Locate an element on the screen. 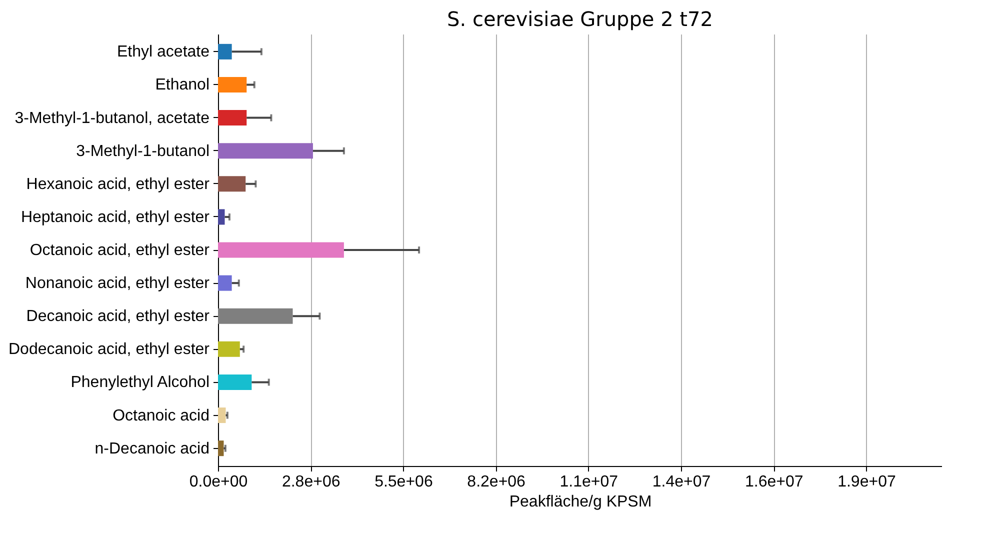  x-tick-label: 2.8e+06 is located at coordinates (311, 482).